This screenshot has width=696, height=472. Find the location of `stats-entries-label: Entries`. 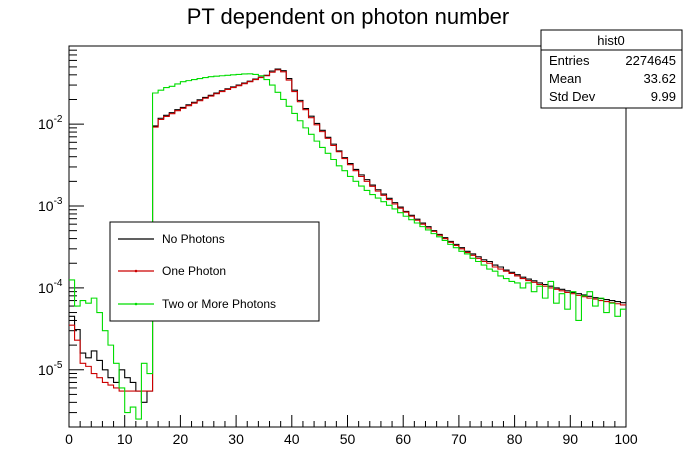

stats-entries-label: Entries is located at coordinates (569, 60).